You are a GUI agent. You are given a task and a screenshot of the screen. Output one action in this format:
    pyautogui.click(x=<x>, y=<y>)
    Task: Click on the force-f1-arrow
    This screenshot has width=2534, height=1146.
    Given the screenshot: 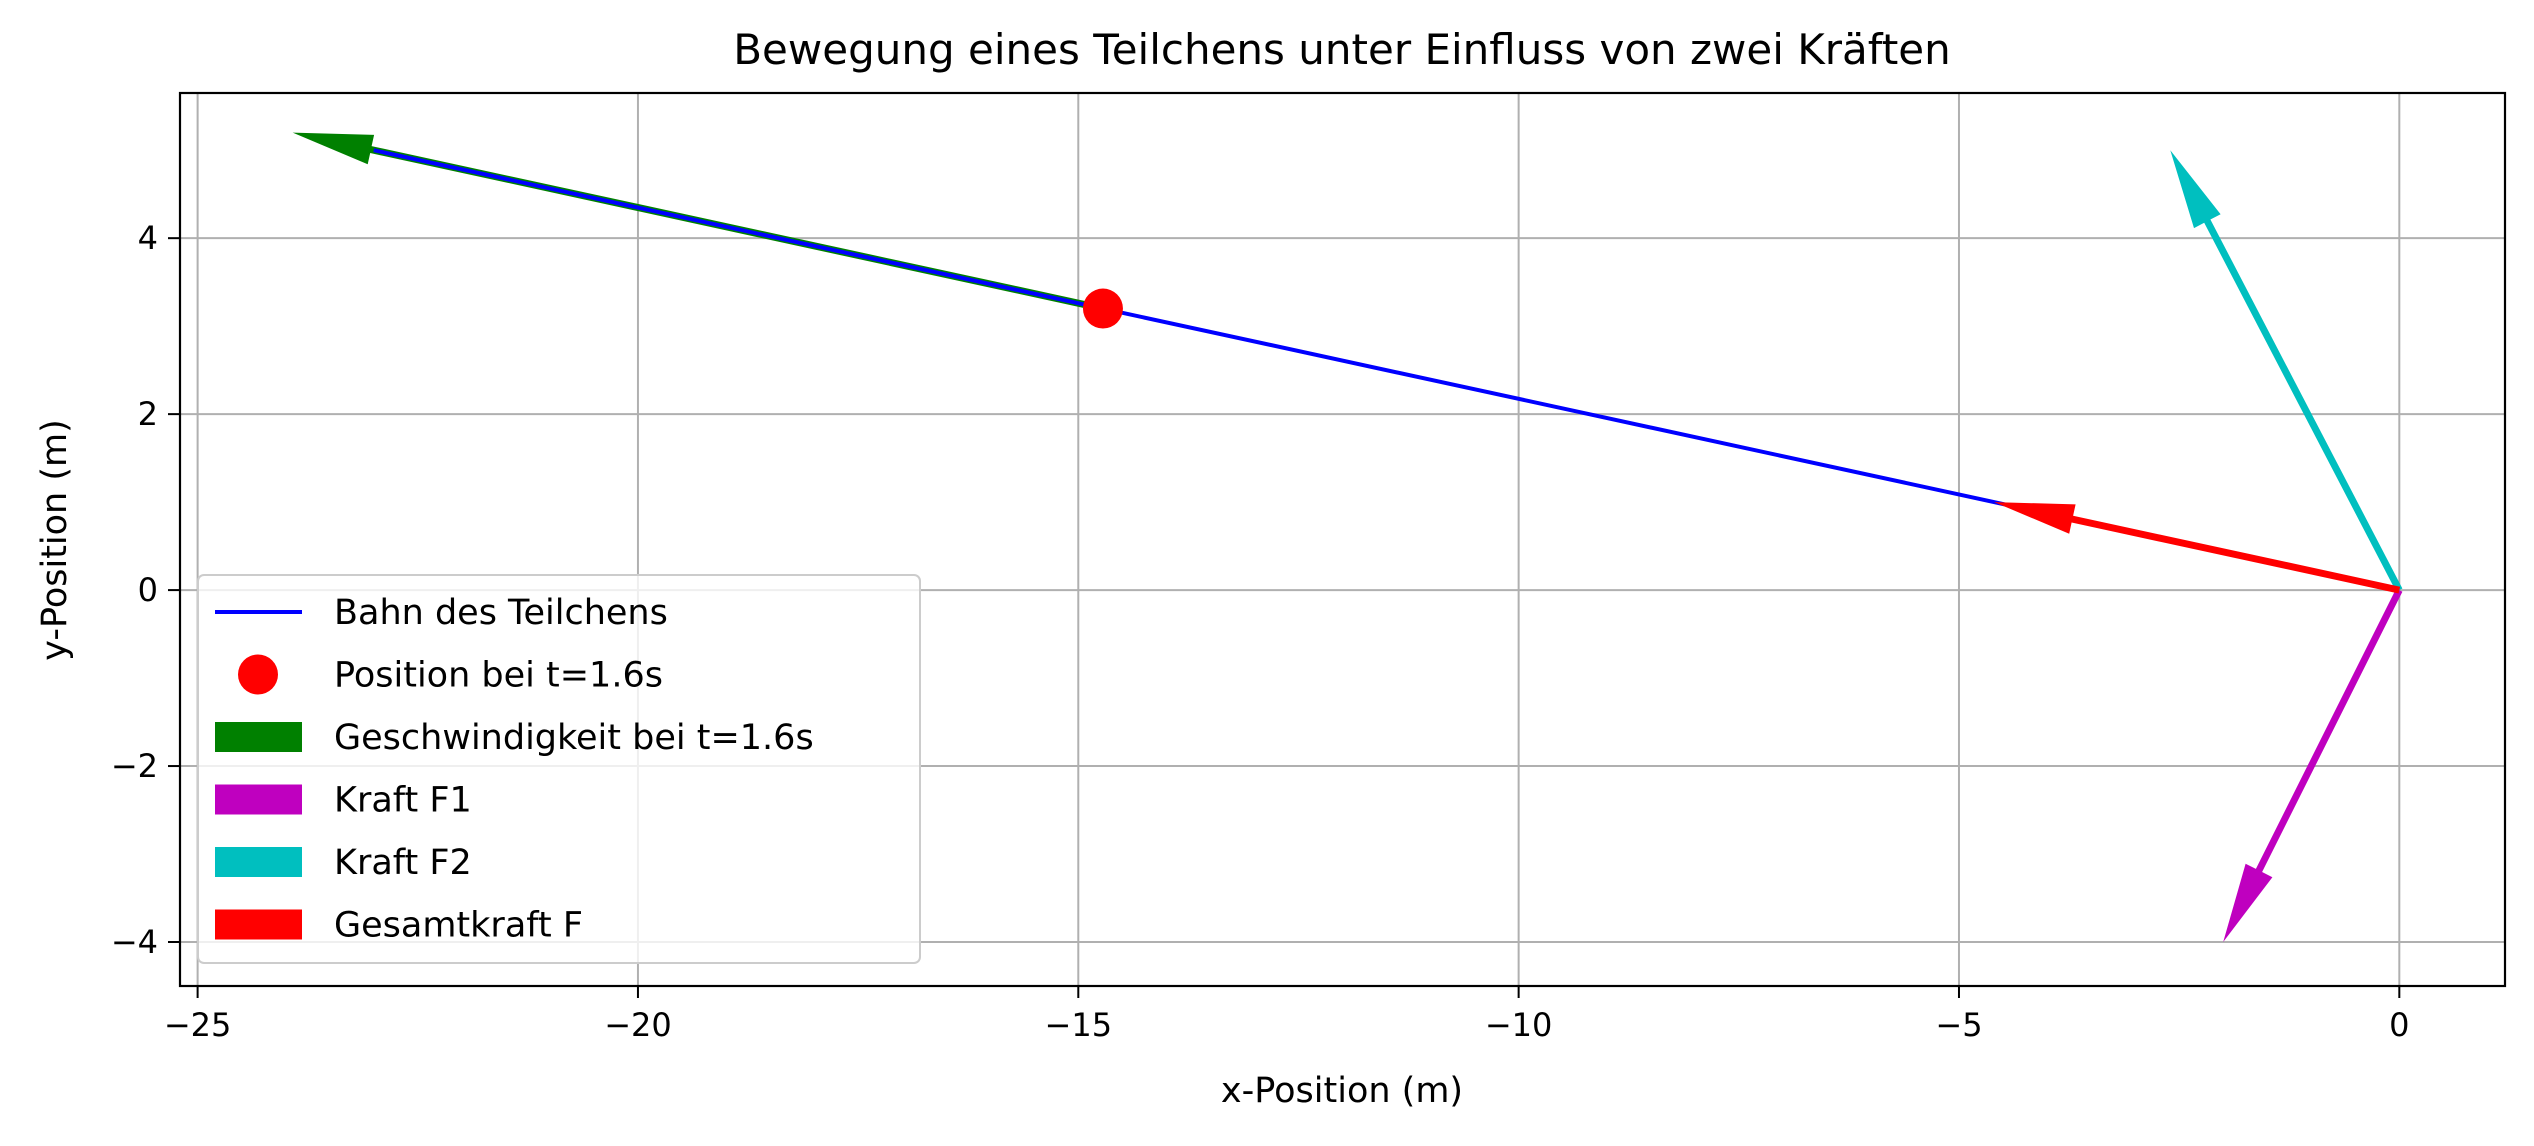 What is the action you would take?
    pyautogui.click(x=2313, y=765)
    